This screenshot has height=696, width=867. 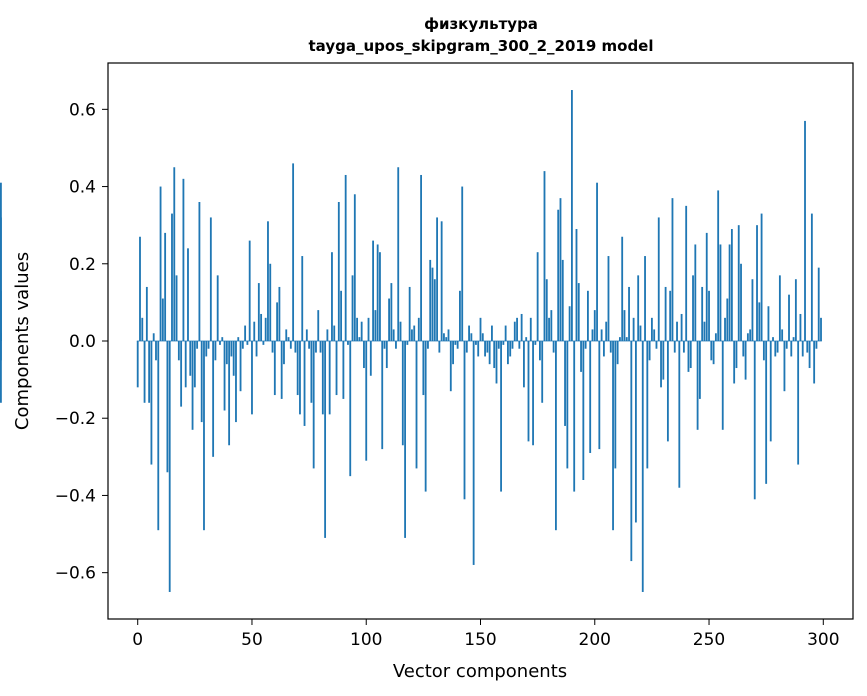 What do you see at coordinates (75, 419) in the screenshot?
I see `y-tick-label: −0.2` at bounding box center [75, 419].